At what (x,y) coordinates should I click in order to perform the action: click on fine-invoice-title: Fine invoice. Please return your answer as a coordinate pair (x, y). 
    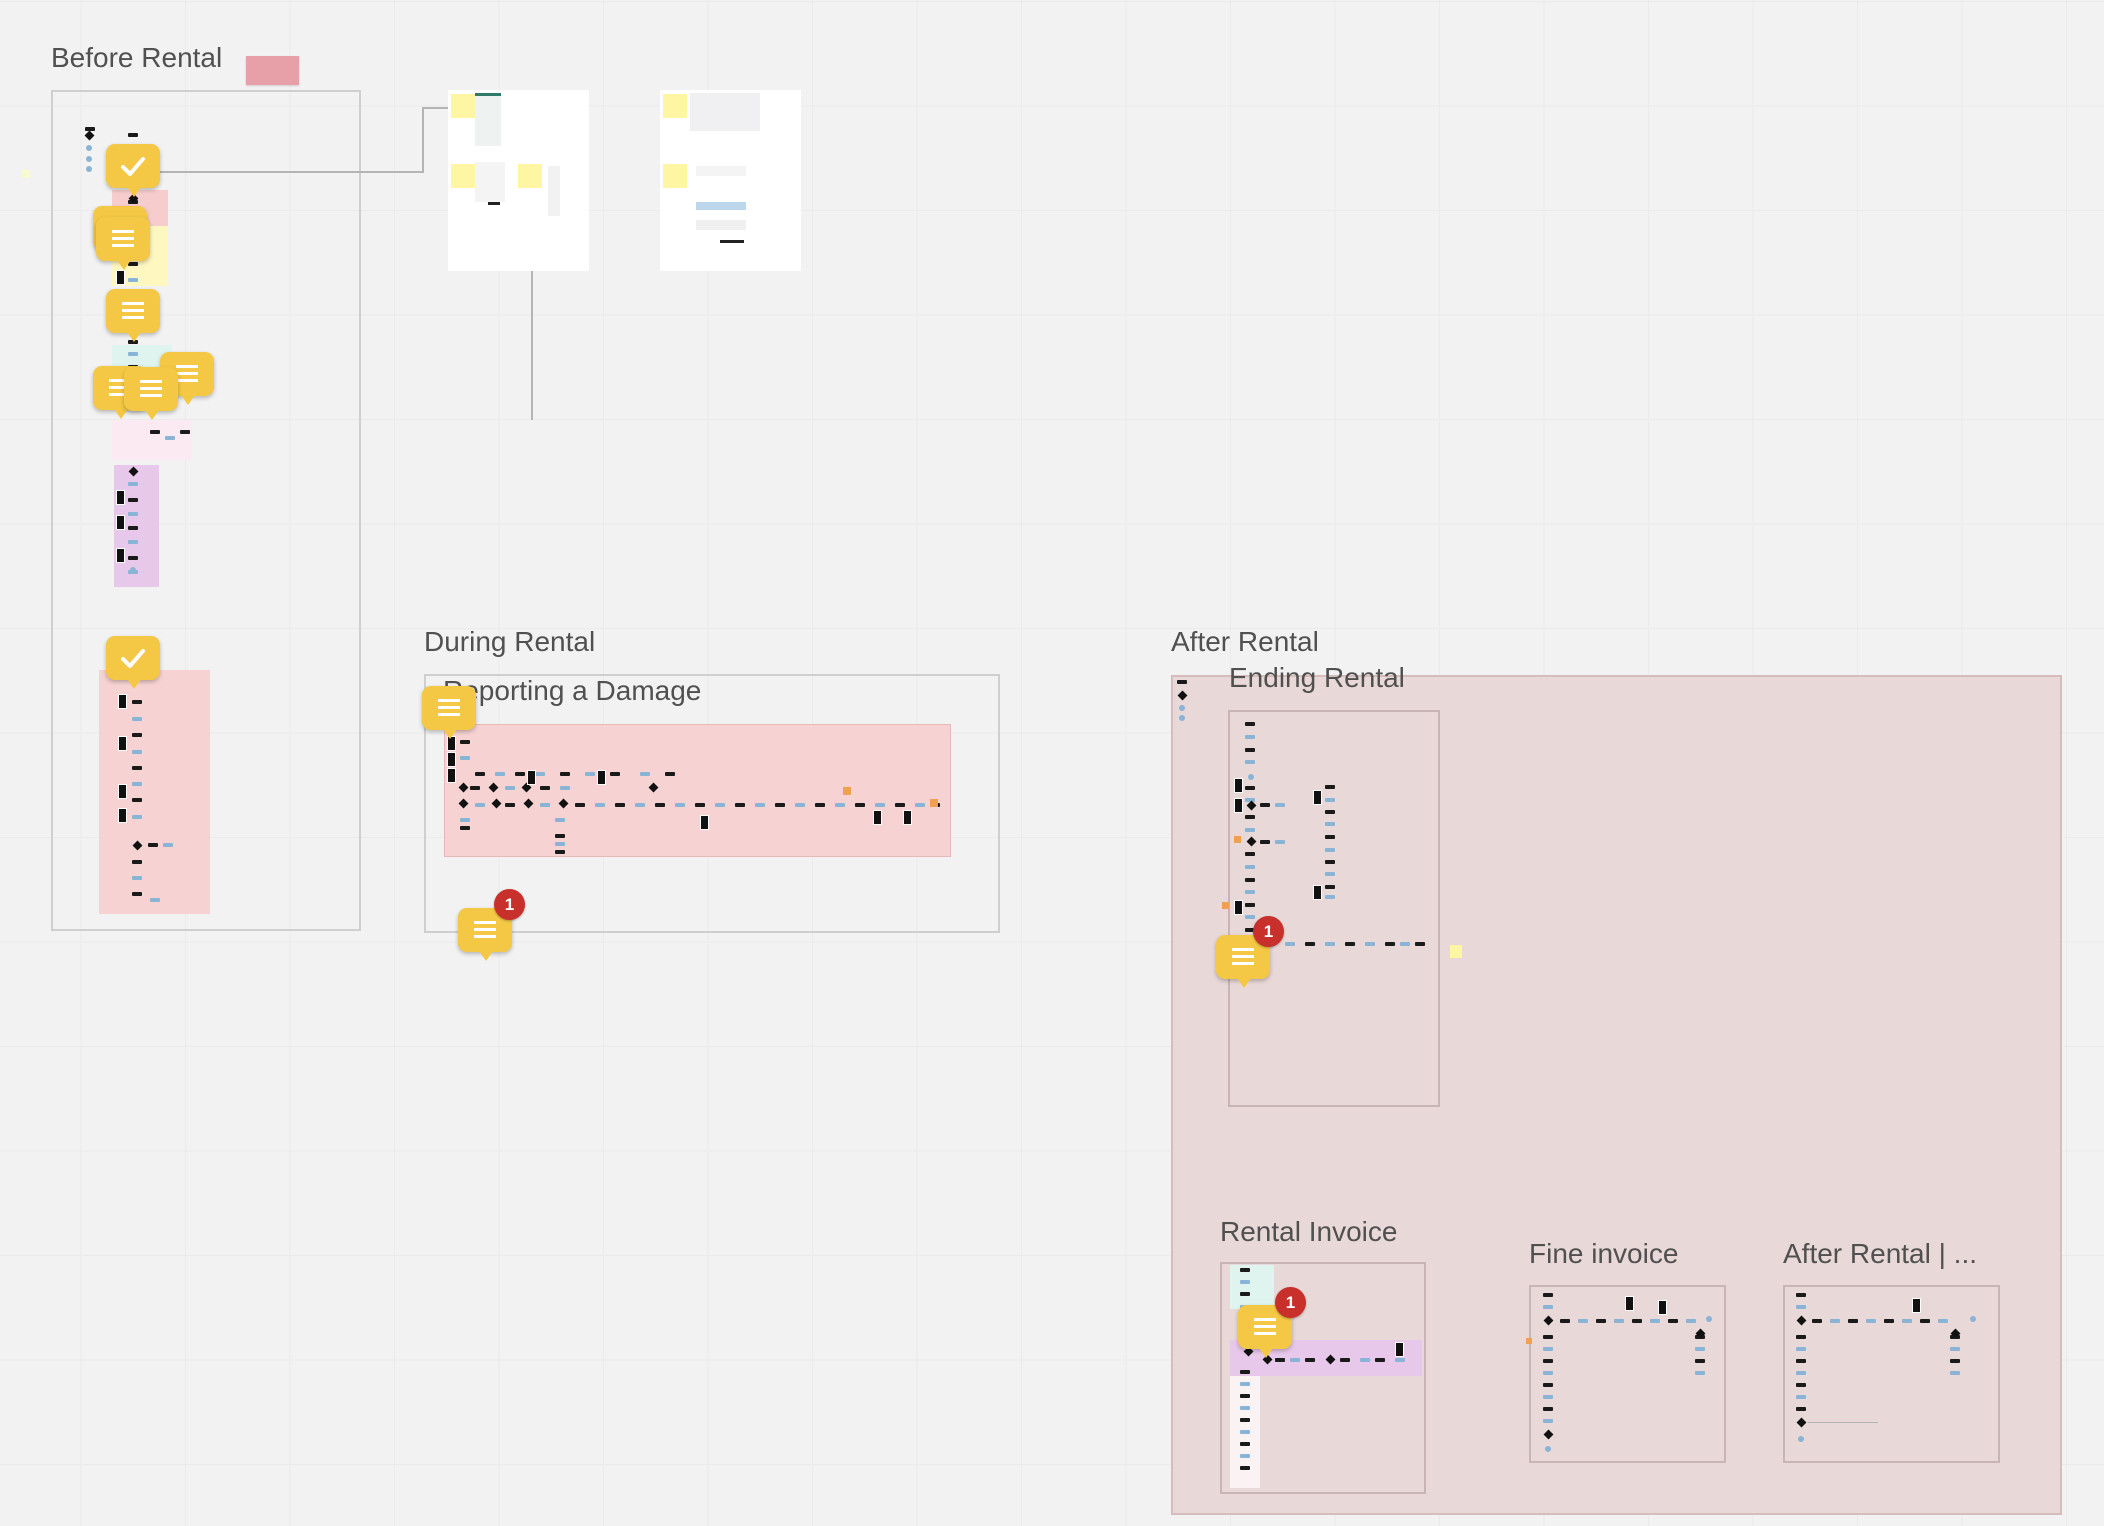
    Looking at the image, I should click on (1604, 1253).